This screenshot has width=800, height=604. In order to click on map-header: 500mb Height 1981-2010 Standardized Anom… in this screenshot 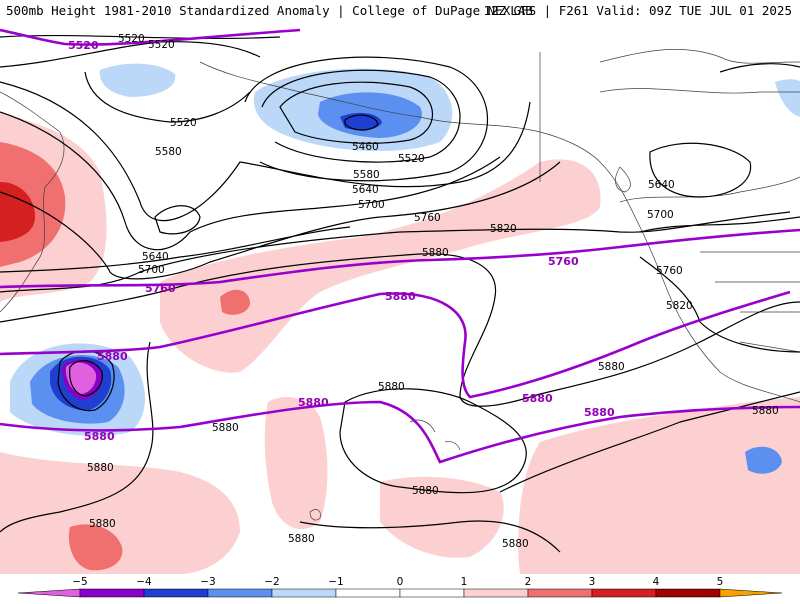, I will do `click(400, 11)`.